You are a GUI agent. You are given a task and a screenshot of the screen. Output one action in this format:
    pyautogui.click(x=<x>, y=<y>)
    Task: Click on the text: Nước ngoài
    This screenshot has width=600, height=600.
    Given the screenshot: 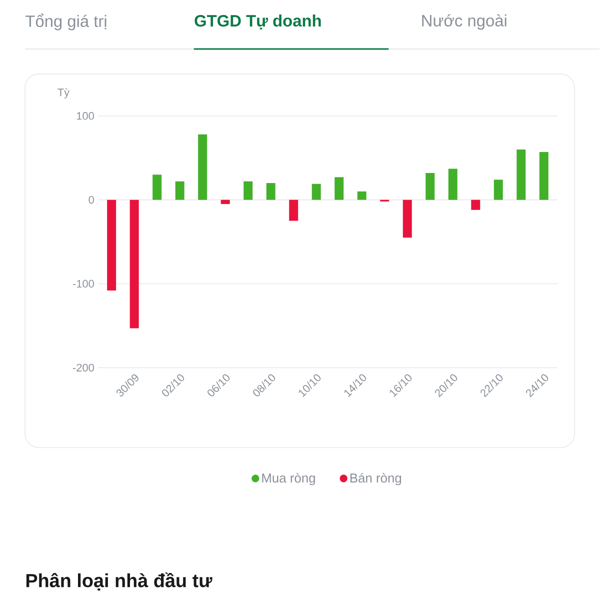 What is the action you would take?
    pyautogui.click(x=464, y=22)
    